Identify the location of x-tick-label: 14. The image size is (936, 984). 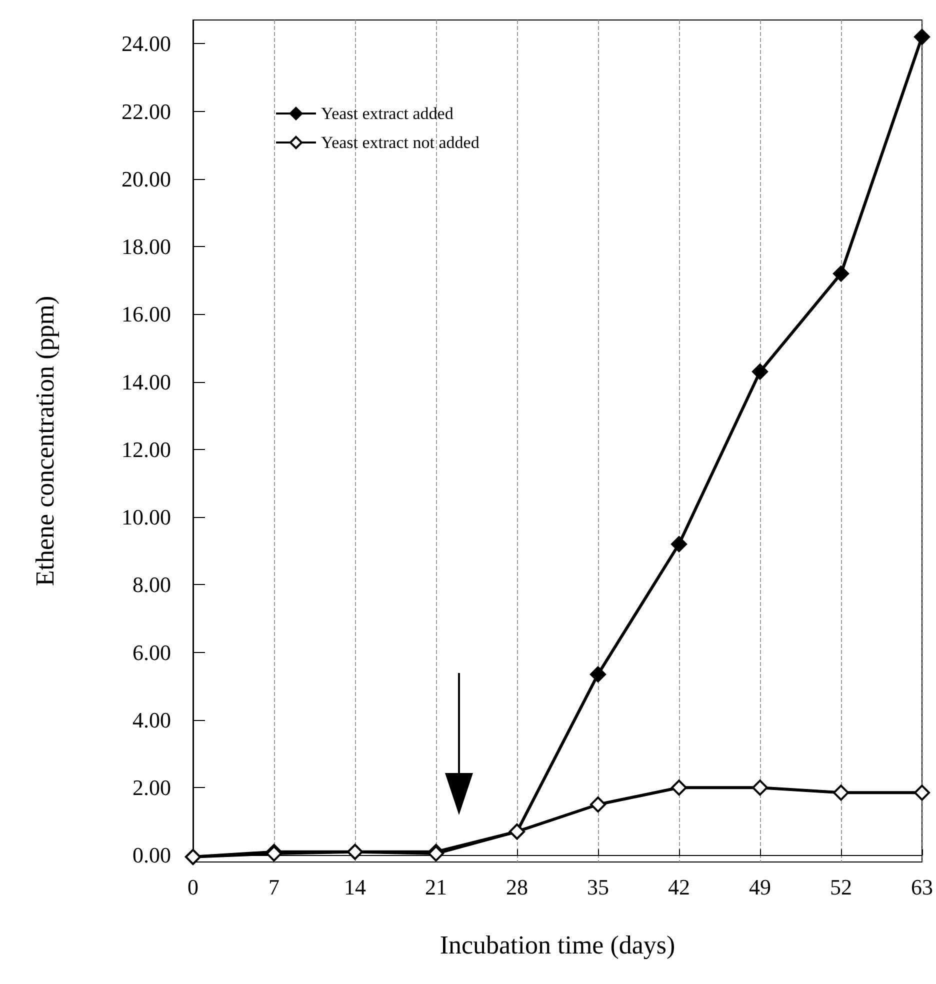
(355, 887).